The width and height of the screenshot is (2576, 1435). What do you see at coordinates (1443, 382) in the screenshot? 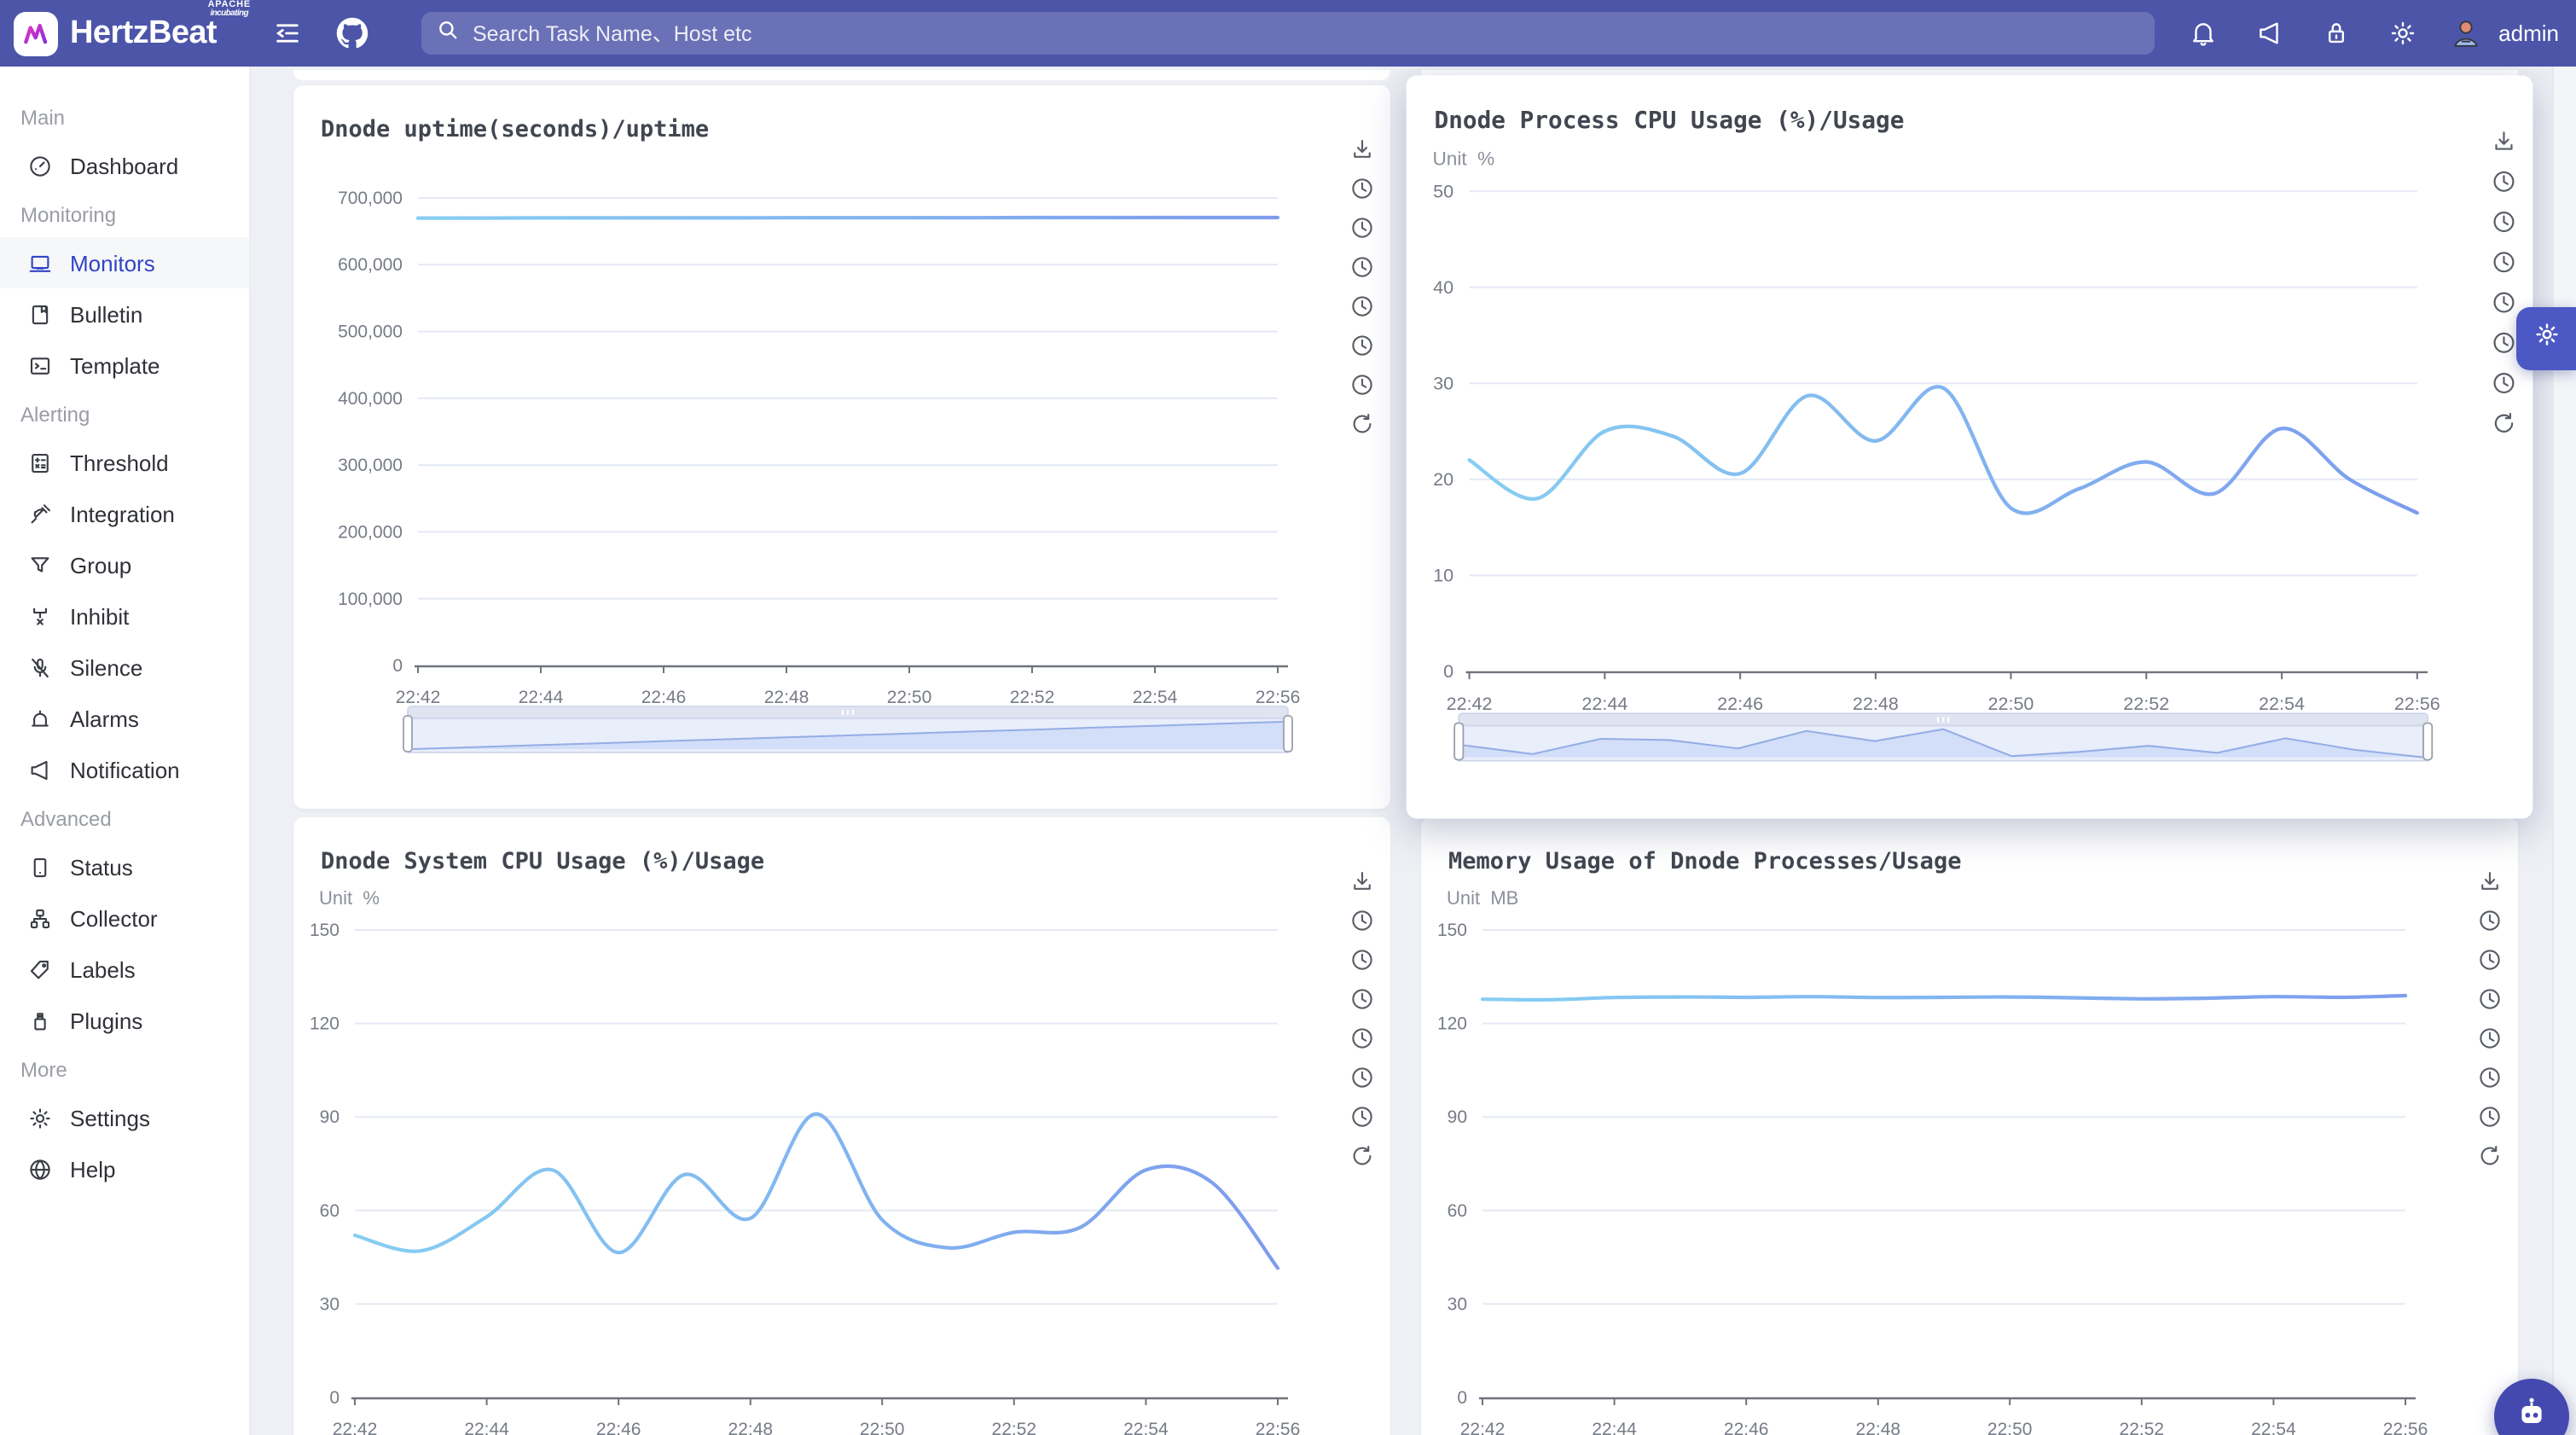
I see `svg-text: 30` at bounding box center [1443, 382].